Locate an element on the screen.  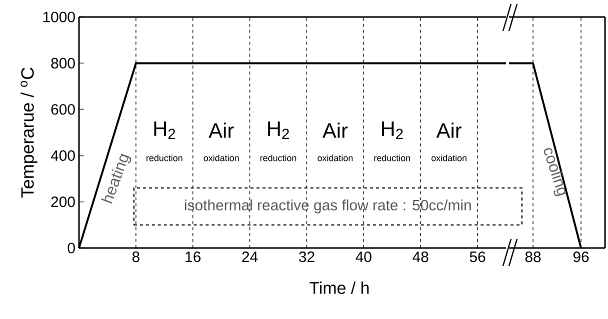
x-tick-label: 16 is located at coordinates (193, 257).